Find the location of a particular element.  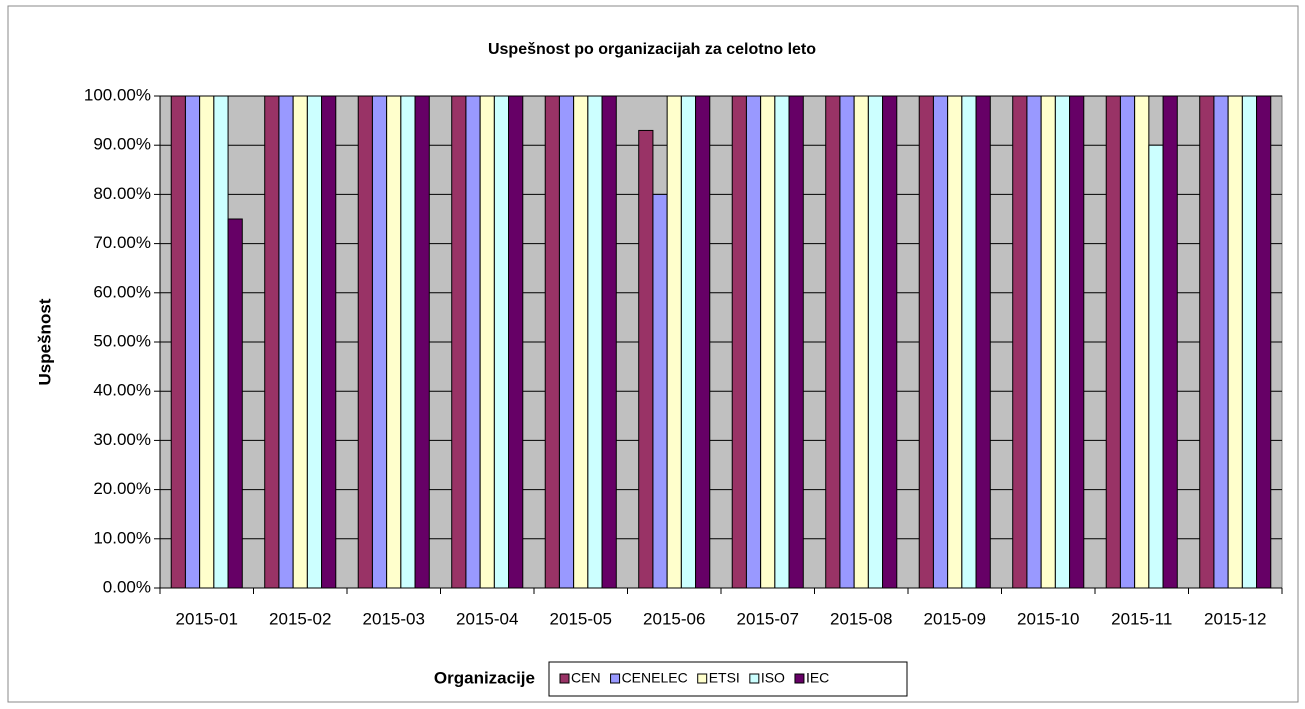

legend-box is located at coordinates (728, 679).